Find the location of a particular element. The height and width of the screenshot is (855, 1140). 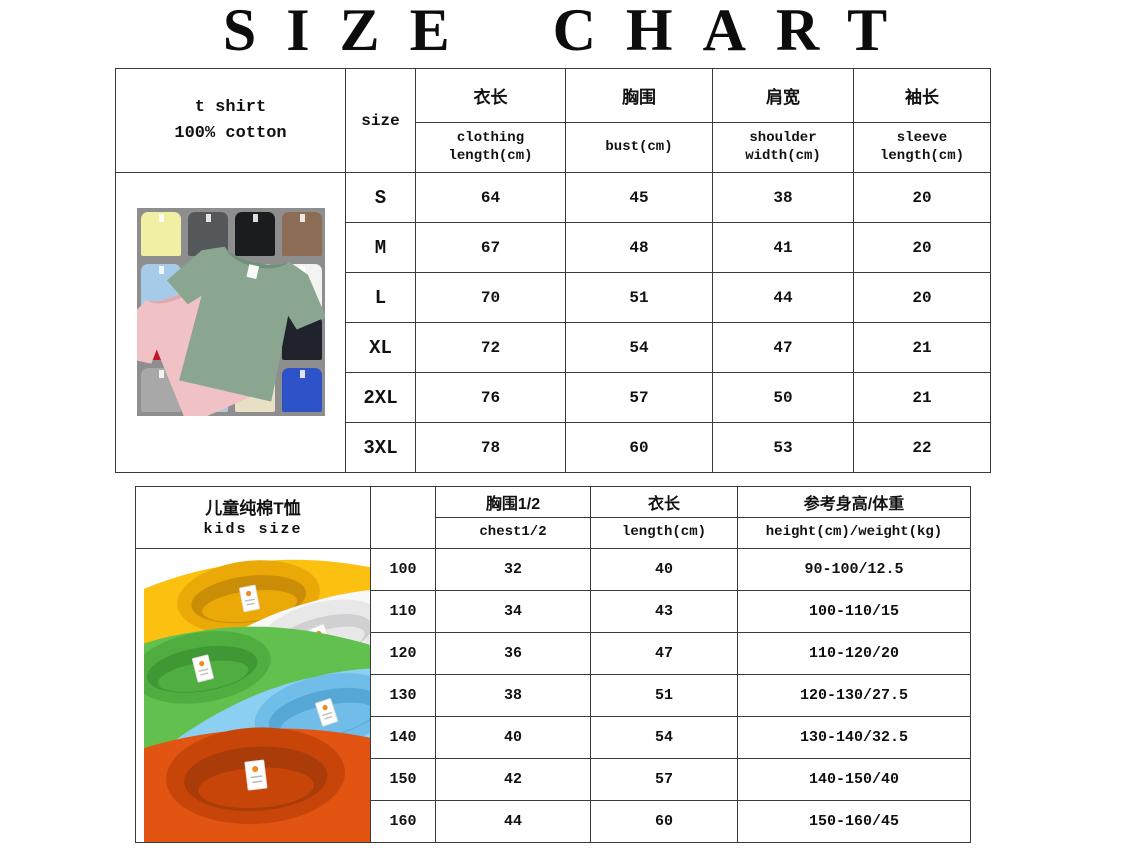

value-cell: 67 is located at coordinates (490, 247).